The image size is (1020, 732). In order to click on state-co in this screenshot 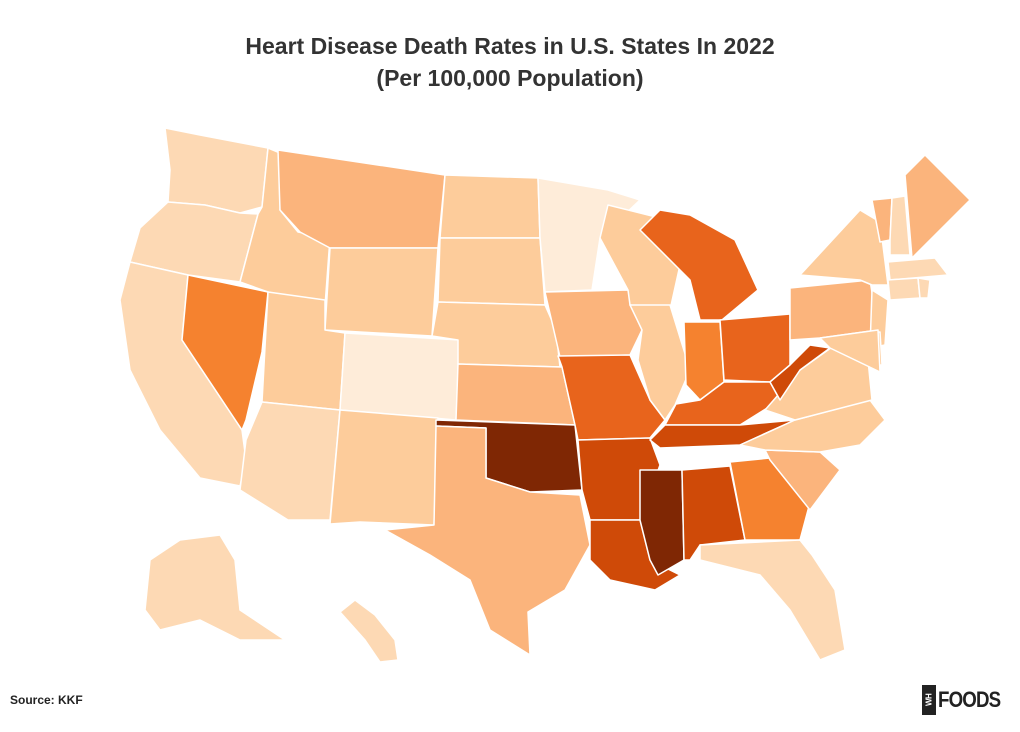, I will do `click(400, 376)`.